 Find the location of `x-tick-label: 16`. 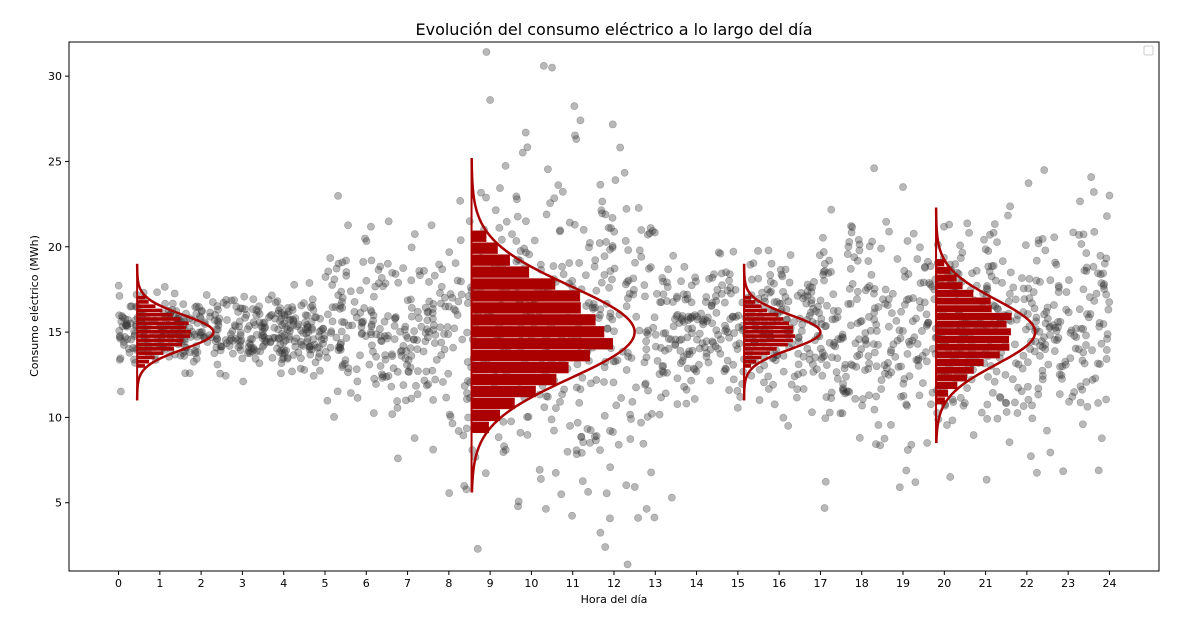

x-tick-label: 16 is located at coordinates (779, 583).